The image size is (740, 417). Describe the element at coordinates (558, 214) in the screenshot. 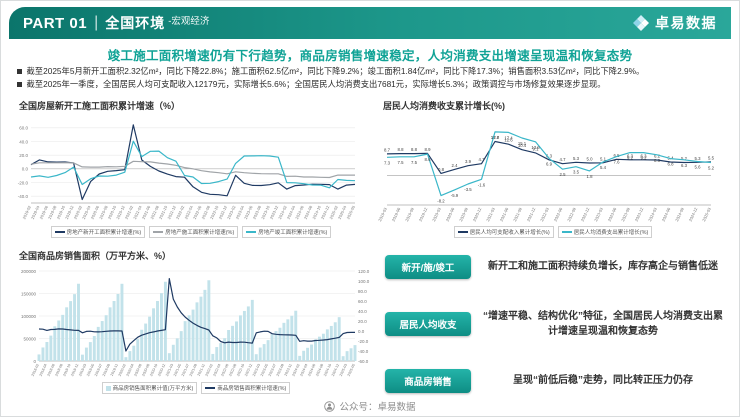

I see `svg-text: 2022-06` at that location.